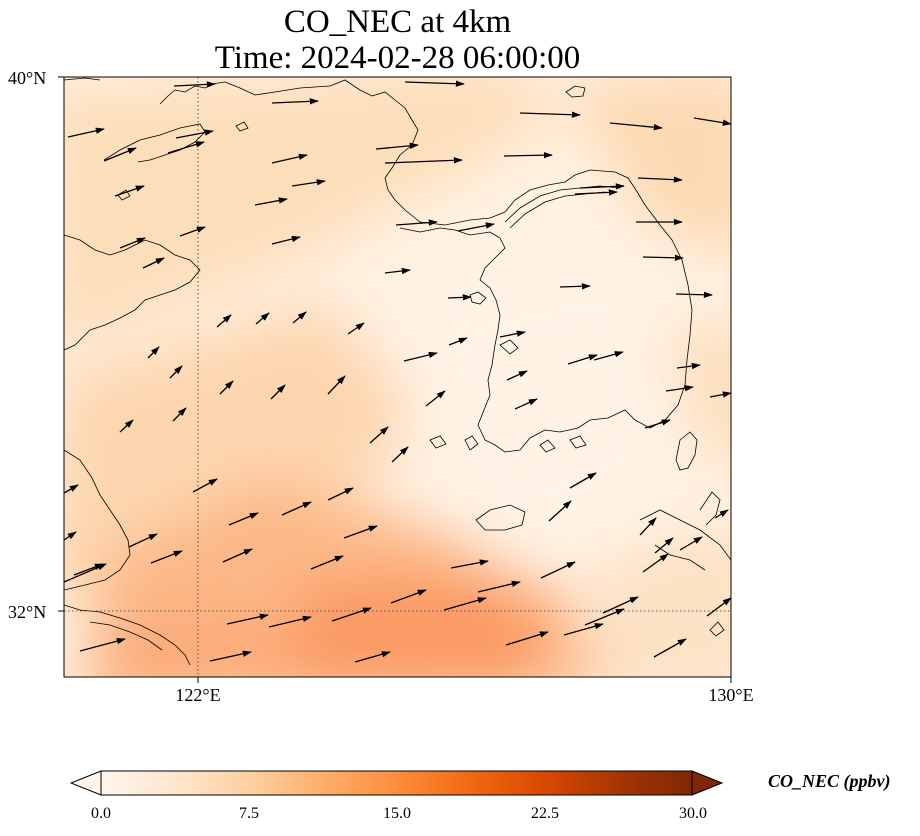 This screenshot has width=920, height=836. Describe the element at coordinates (86, 783) in the screenshot. I see `colorbar-min-extend` at that location.